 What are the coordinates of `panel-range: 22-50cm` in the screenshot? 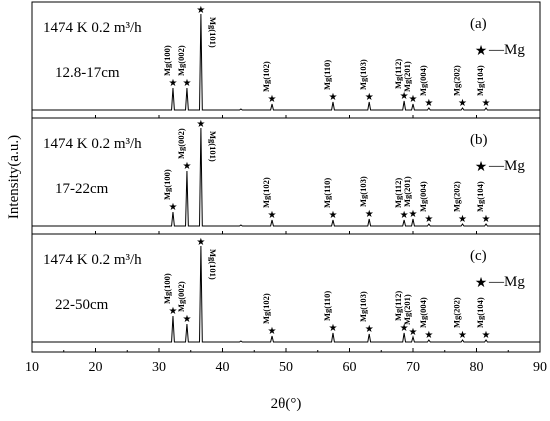 It's located at (82, 305).